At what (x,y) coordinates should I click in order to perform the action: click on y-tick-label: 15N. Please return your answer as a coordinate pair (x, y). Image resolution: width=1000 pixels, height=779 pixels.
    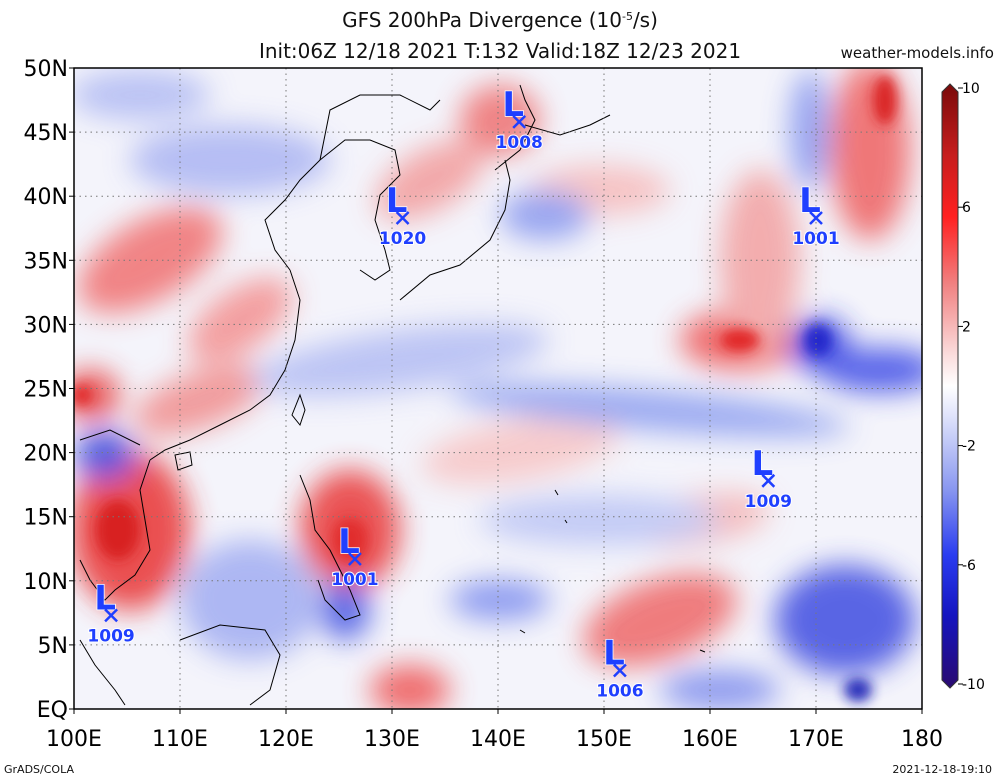
    Looking at the image, I should click on (46, 518).